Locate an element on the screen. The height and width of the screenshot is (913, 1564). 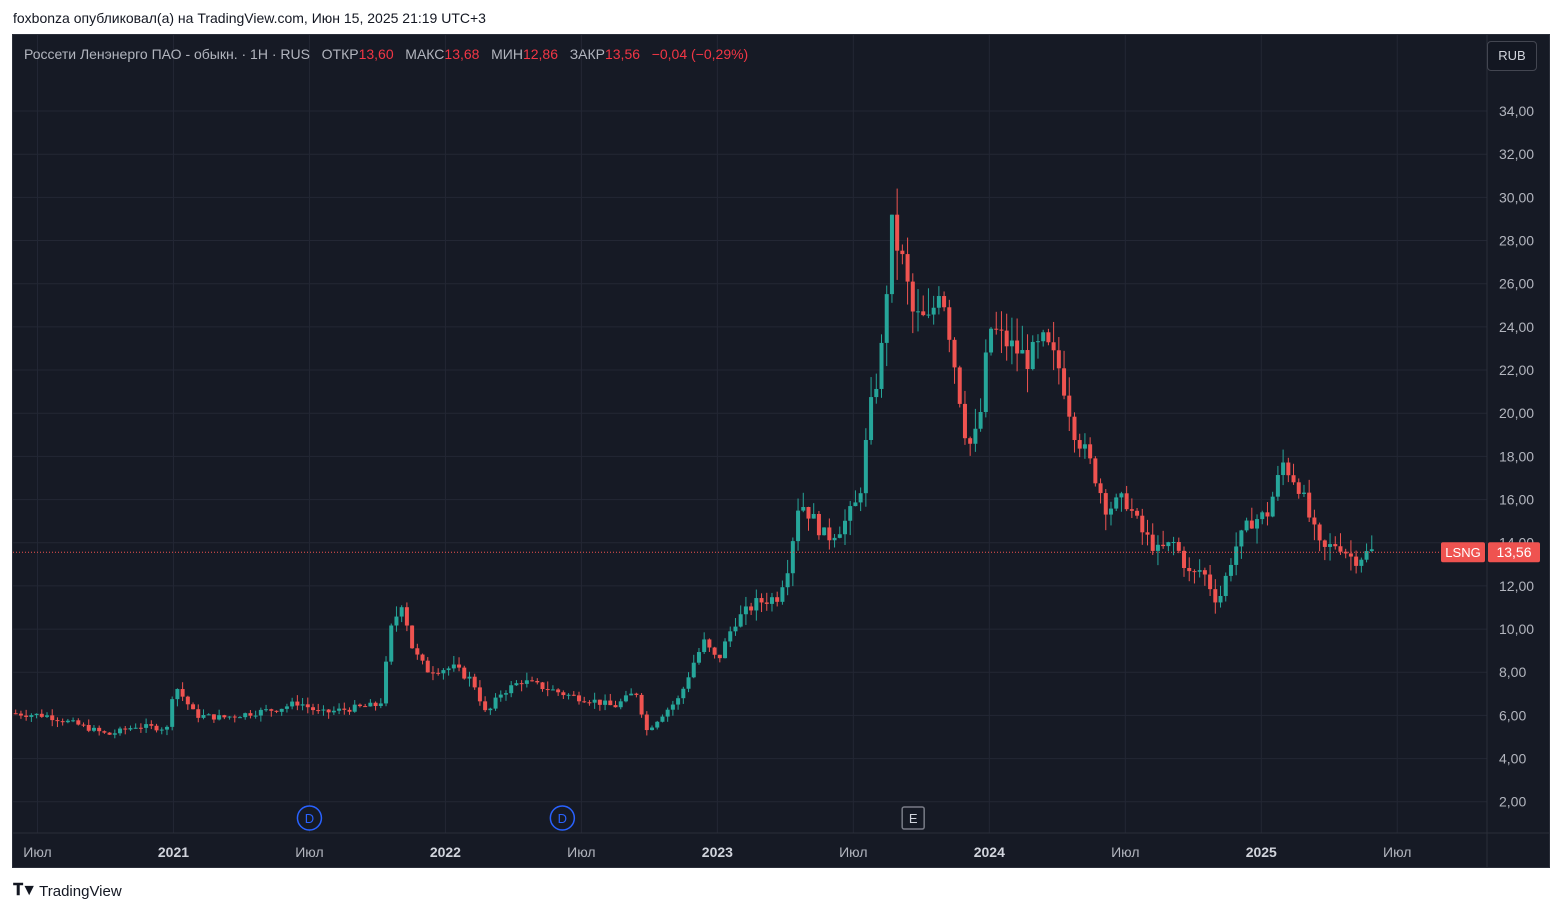
low-label: МИН is located at coordinates (507, 54).